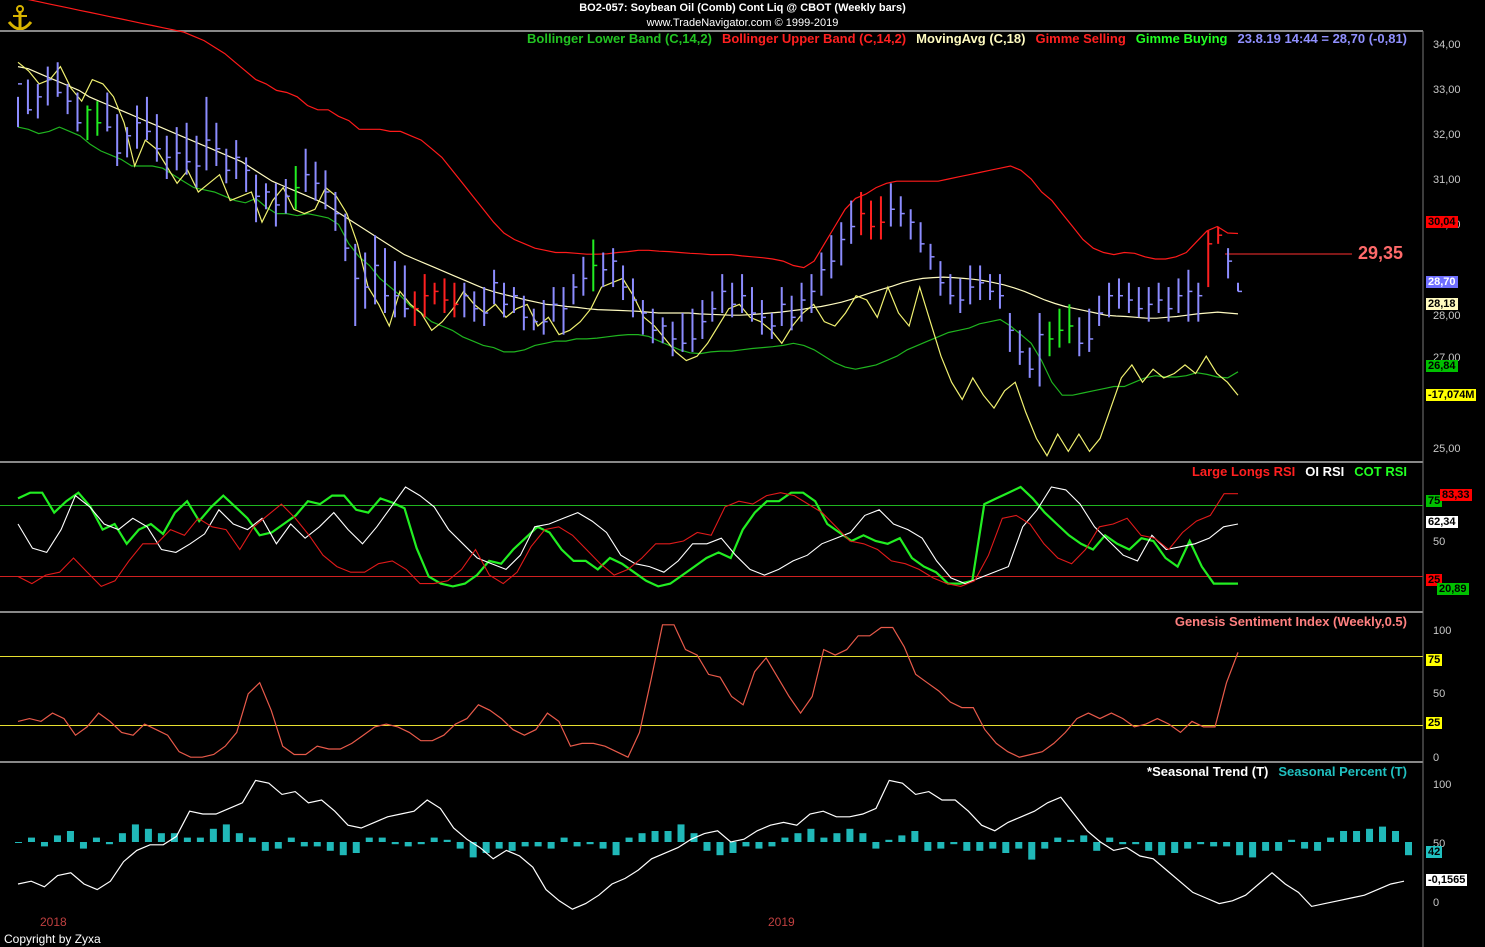 The height and width of the screenshot is (947, 1485). Describe the element at coordinates (1447, 316) in the screenshot. I see `y-tick-label: 28,00` at that location.